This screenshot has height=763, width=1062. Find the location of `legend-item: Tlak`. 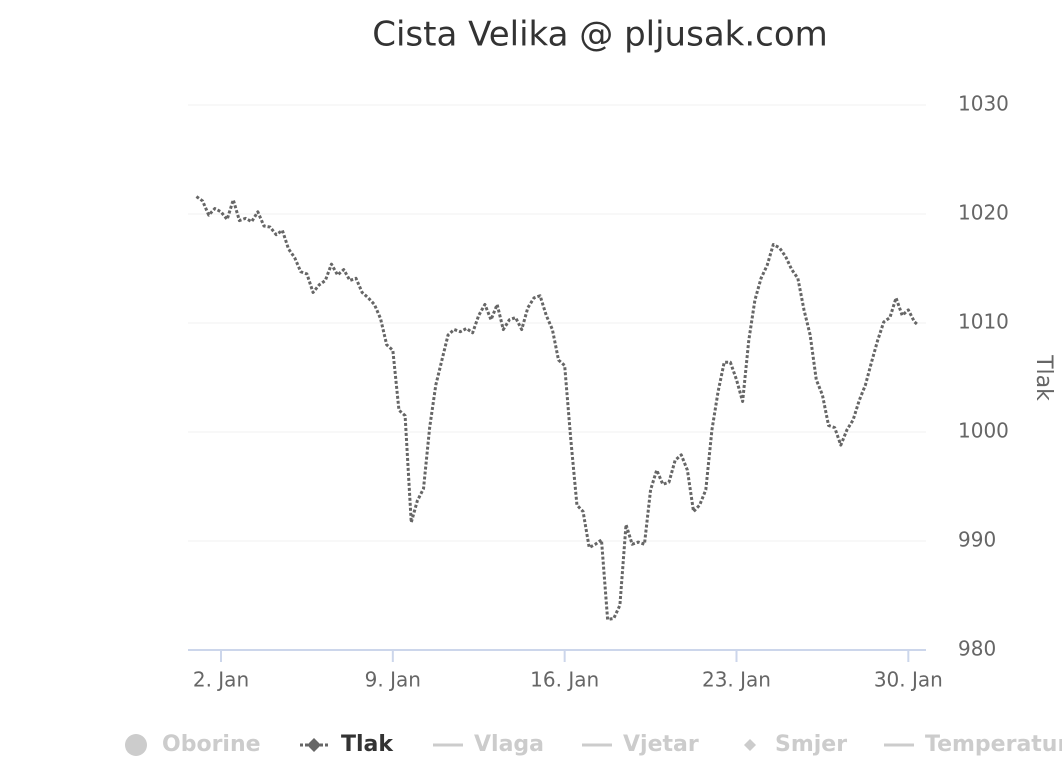

legend-item: Tlak is located at coordinates (347, 744).